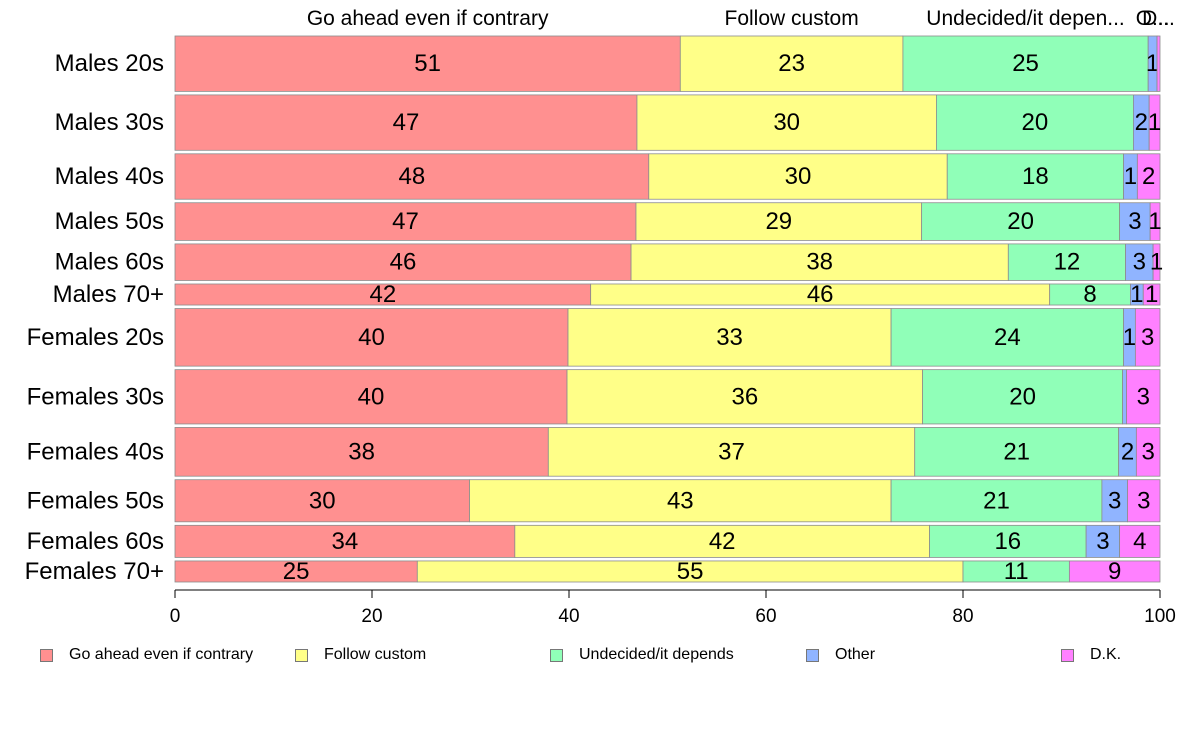 This screenshot has width=1188, height=736. I want to click on segment-label: 11, so click(1016, 571).